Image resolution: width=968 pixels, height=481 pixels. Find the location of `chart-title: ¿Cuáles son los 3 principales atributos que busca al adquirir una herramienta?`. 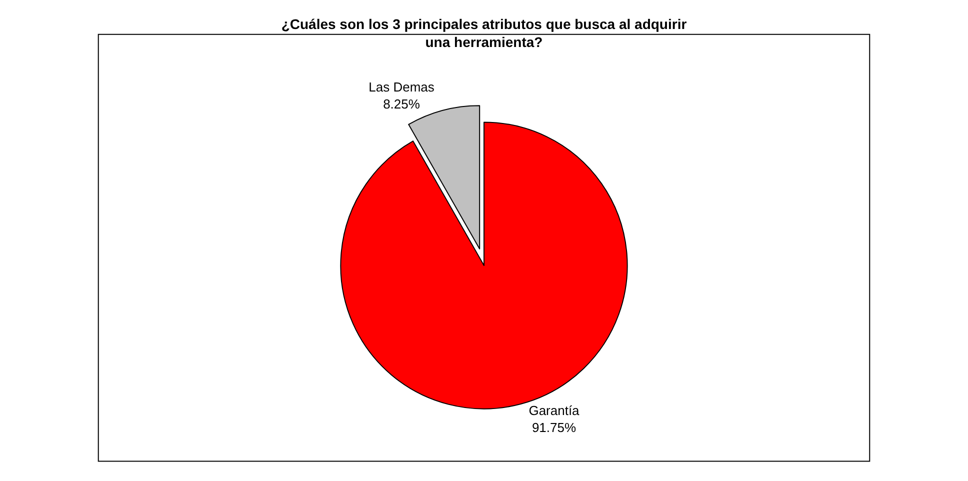

chart-title: ¿Cuáles son los 3 principales atributos que busca al adquirir una herramienta? is located at coordinates (484, 33).